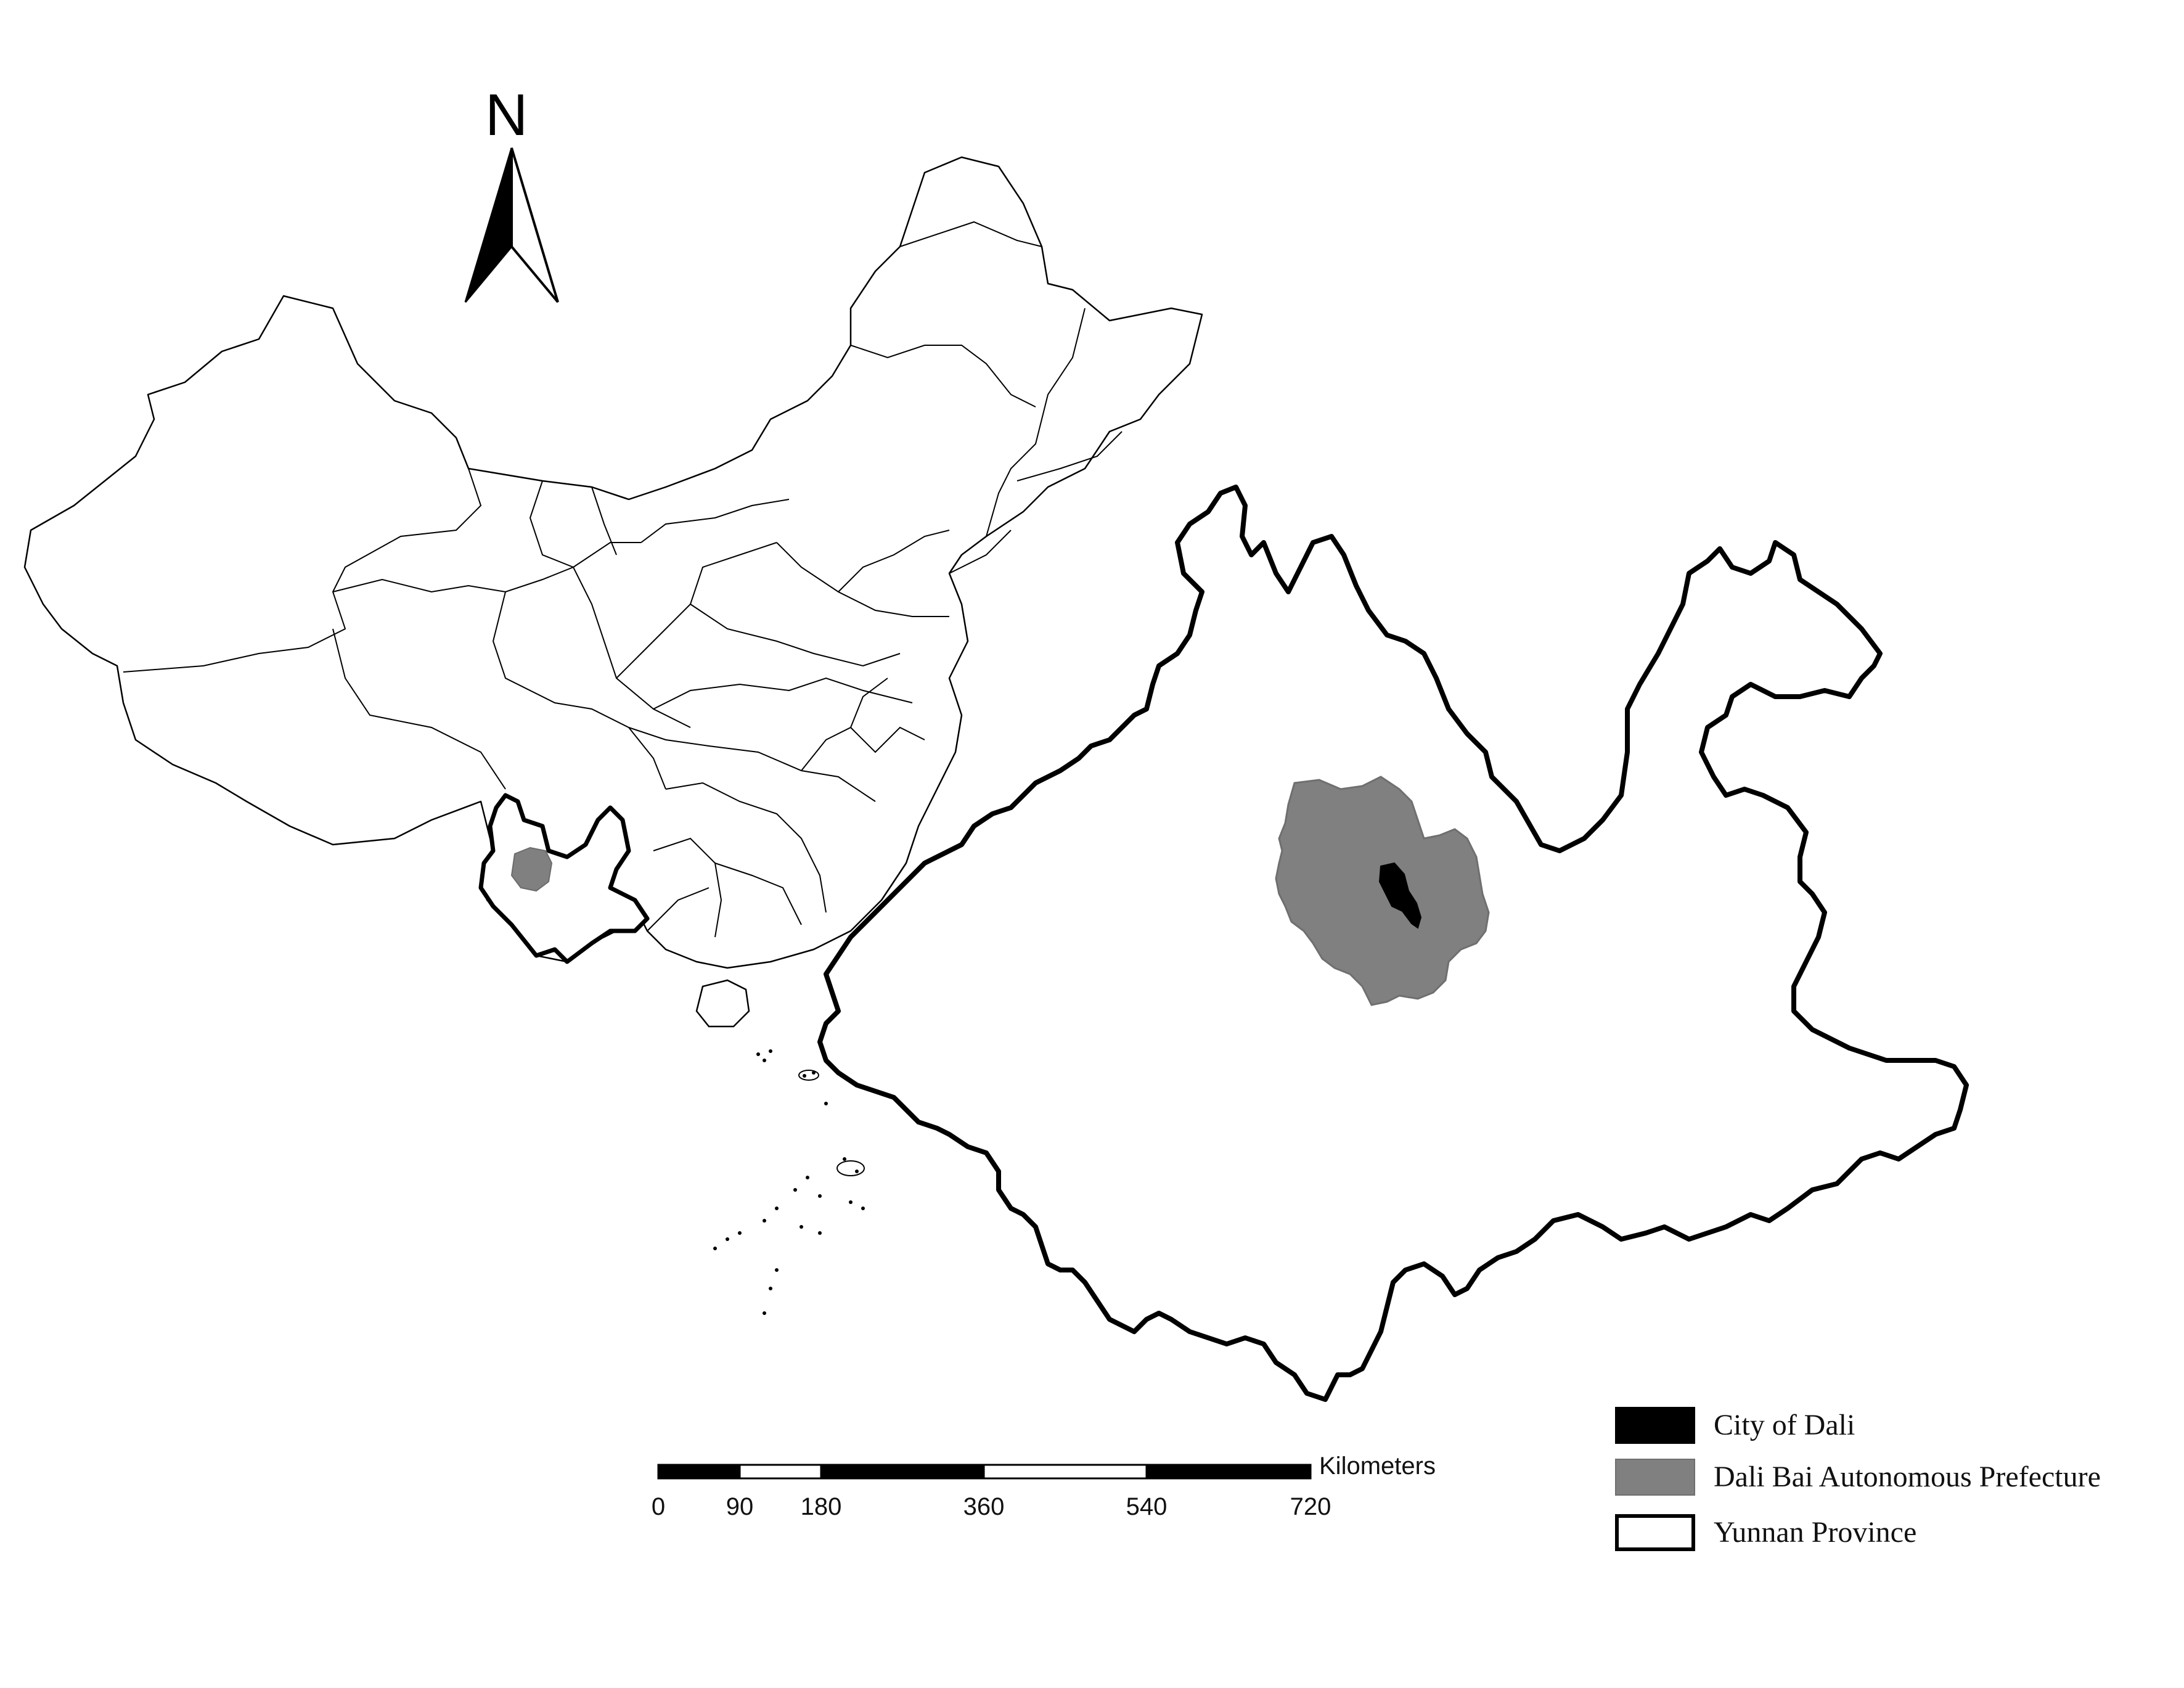  What do you see at coordinates (511, 225) in the screenshot?
I see `north-arrow-icon` at bounding box center [511, 225].